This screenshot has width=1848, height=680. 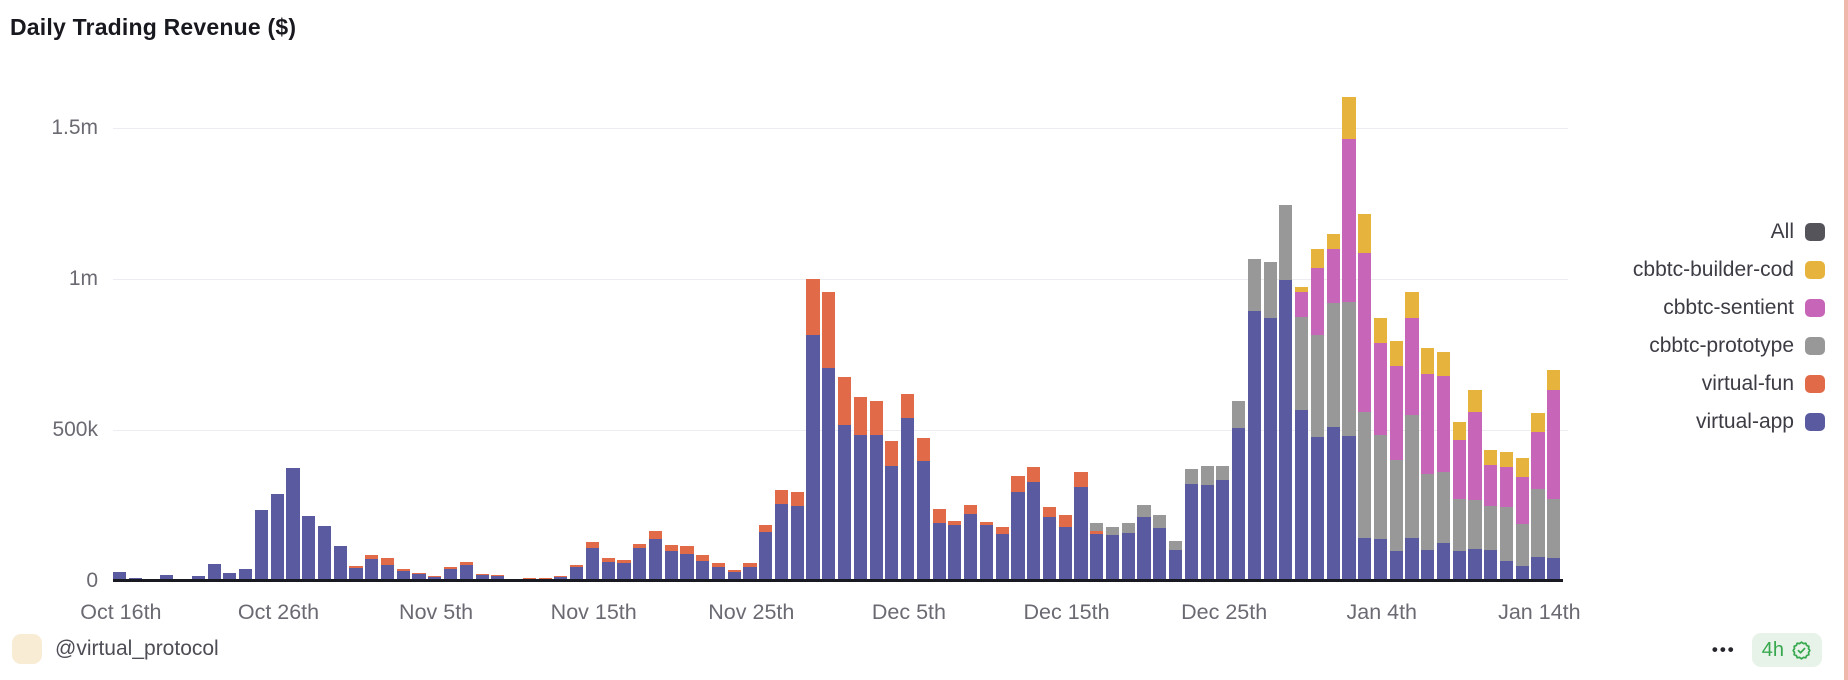 I want to click on legend-item-virtual-app: virtual-app, so click(x=1729, y=422).